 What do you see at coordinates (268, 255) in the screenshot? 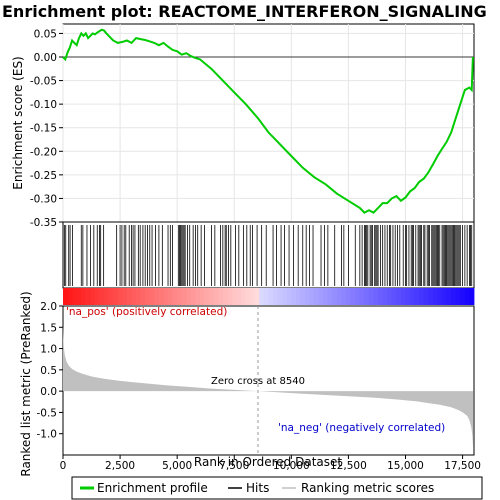
I see `hits-marks` at bounding box center [268, 255].